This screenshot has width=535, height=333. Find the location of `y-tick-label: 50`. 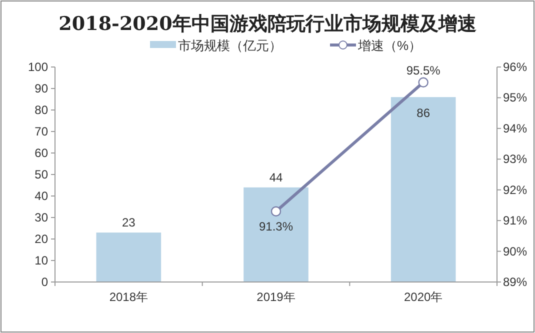

y-tick-label: 50 is located at coordinates (41, 175).